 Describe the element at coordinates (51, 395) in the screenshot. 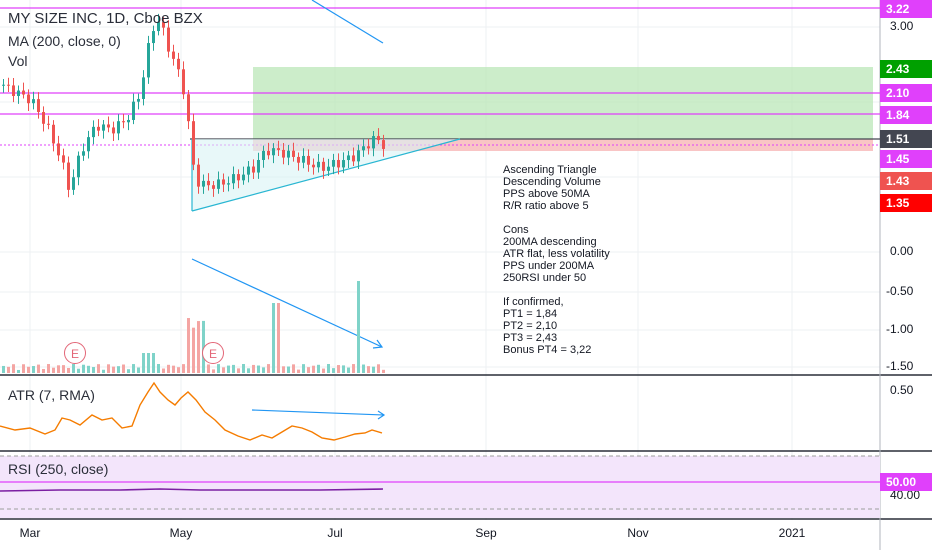

I see `atr-legend: ATR (7, RMA)` at that location.